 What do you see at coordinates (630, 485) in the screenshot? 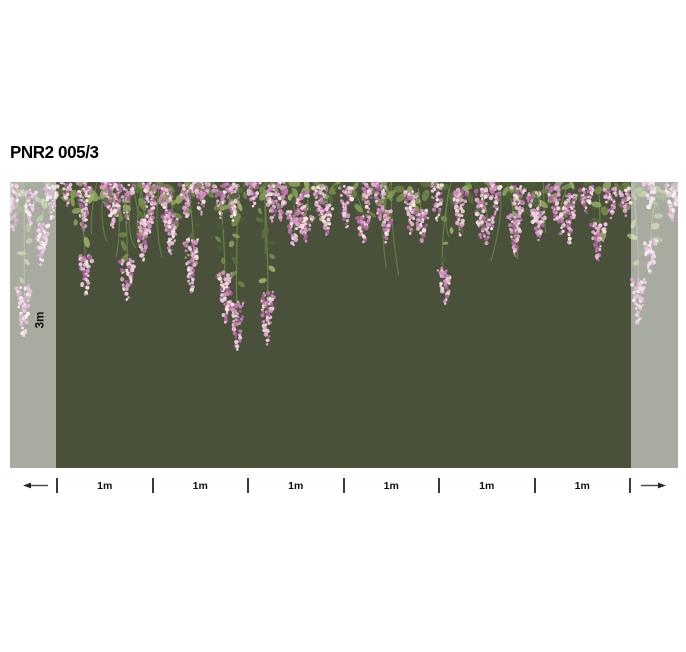
I see `ruler-tick-end` at bounding box center [630, 485].